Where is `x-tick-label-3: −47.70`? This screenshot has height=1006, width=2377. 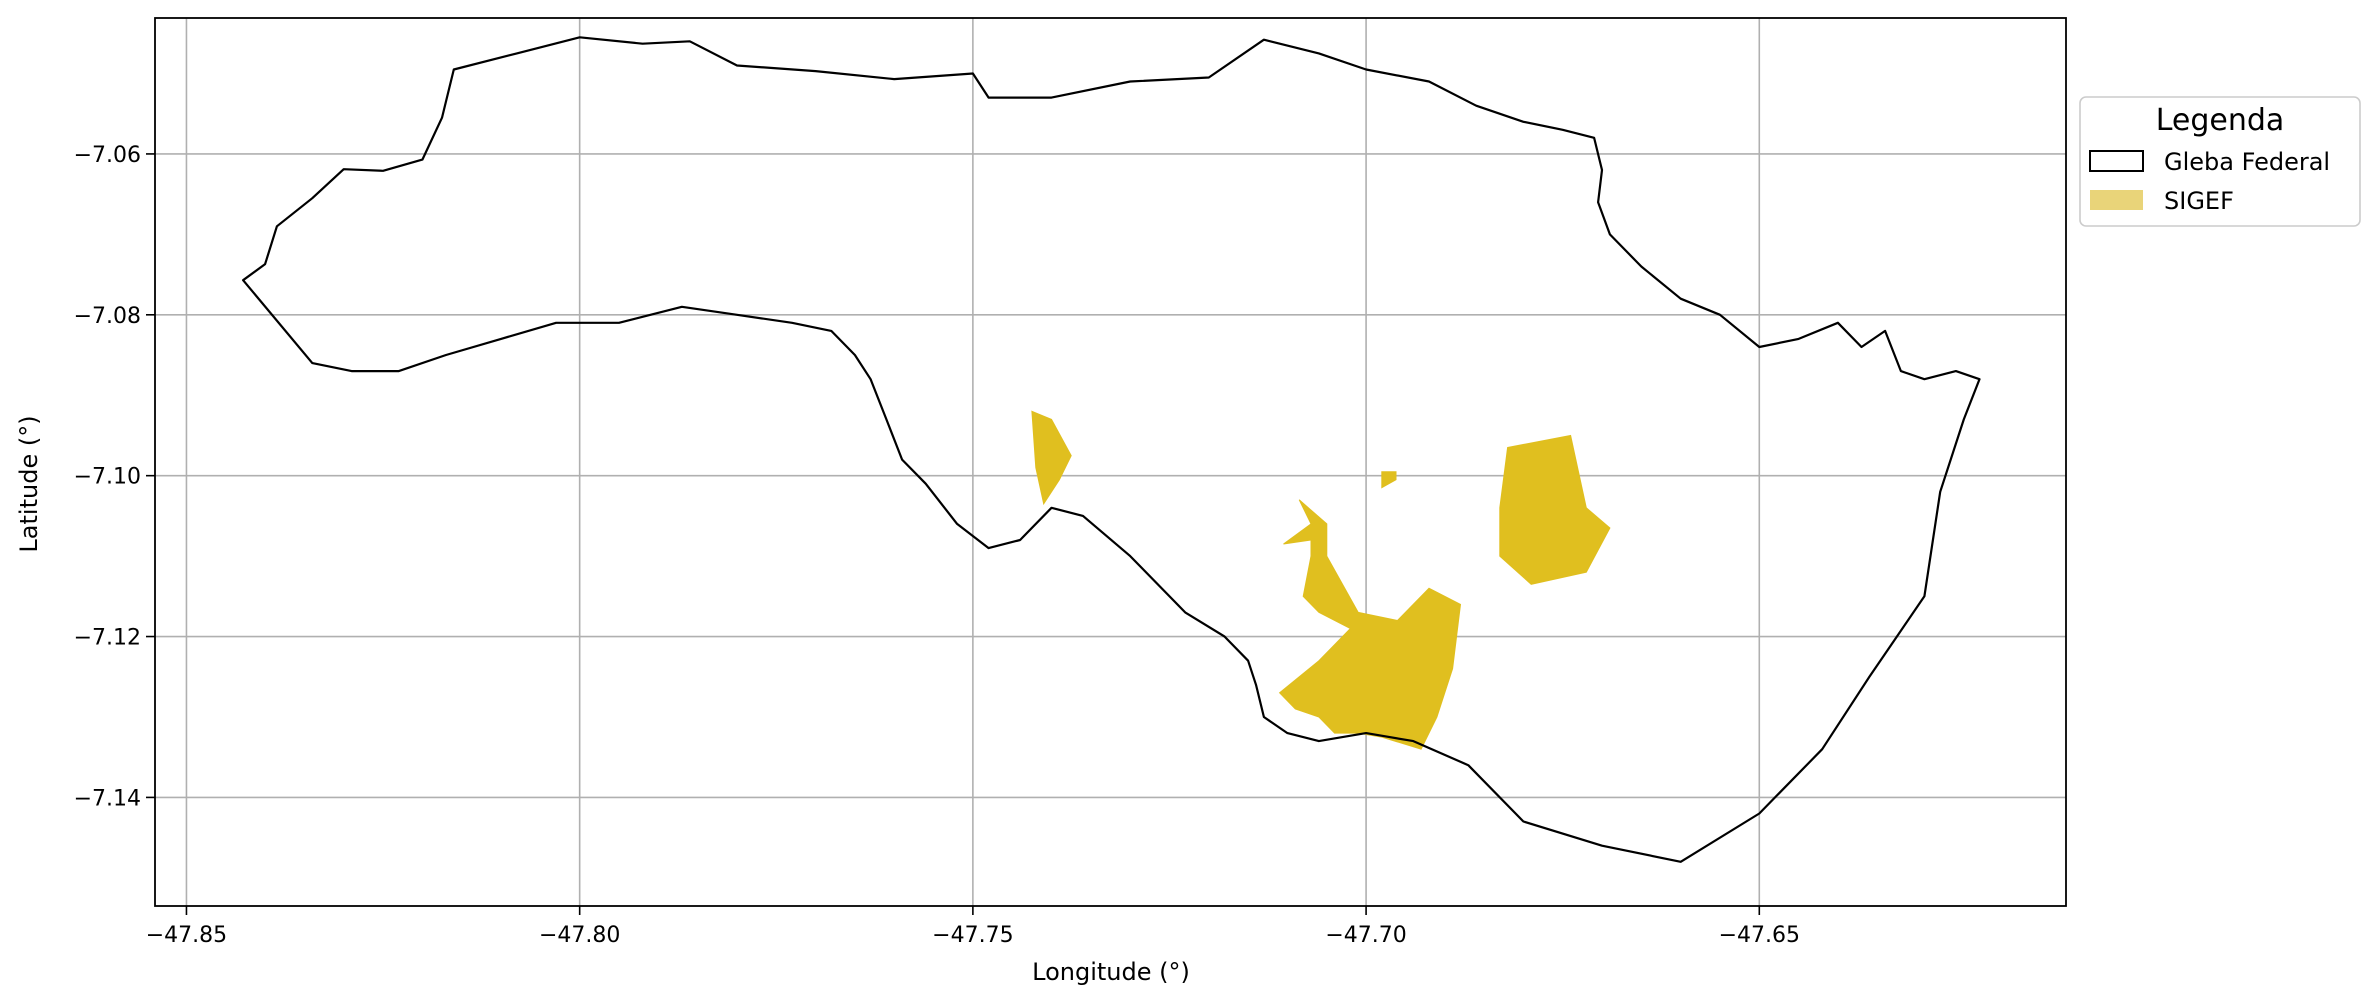 x-tick-label-3: −47.70 is located at coordinates (1365, 935).